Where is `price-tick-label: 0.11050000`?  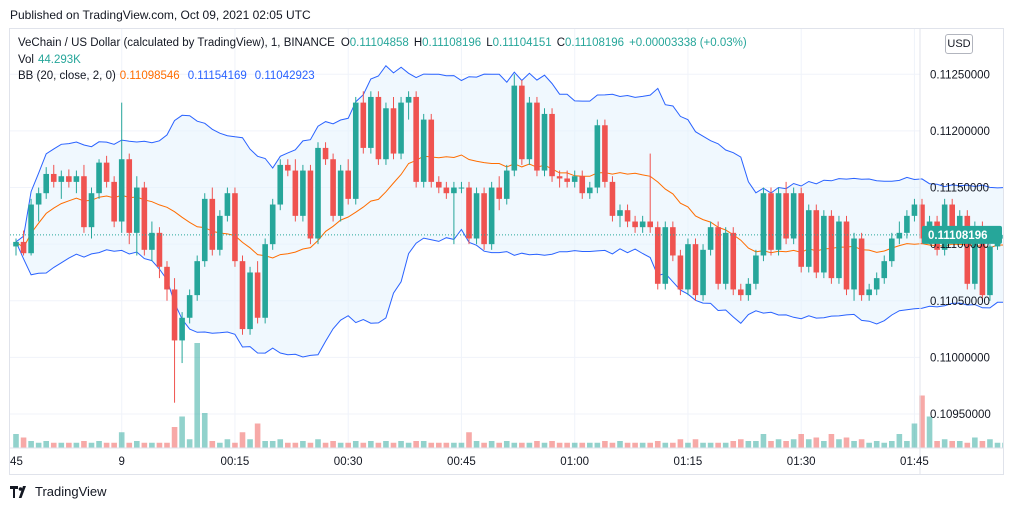 price-tick-label: 0.11050000 is located at coordinates (960, 302).